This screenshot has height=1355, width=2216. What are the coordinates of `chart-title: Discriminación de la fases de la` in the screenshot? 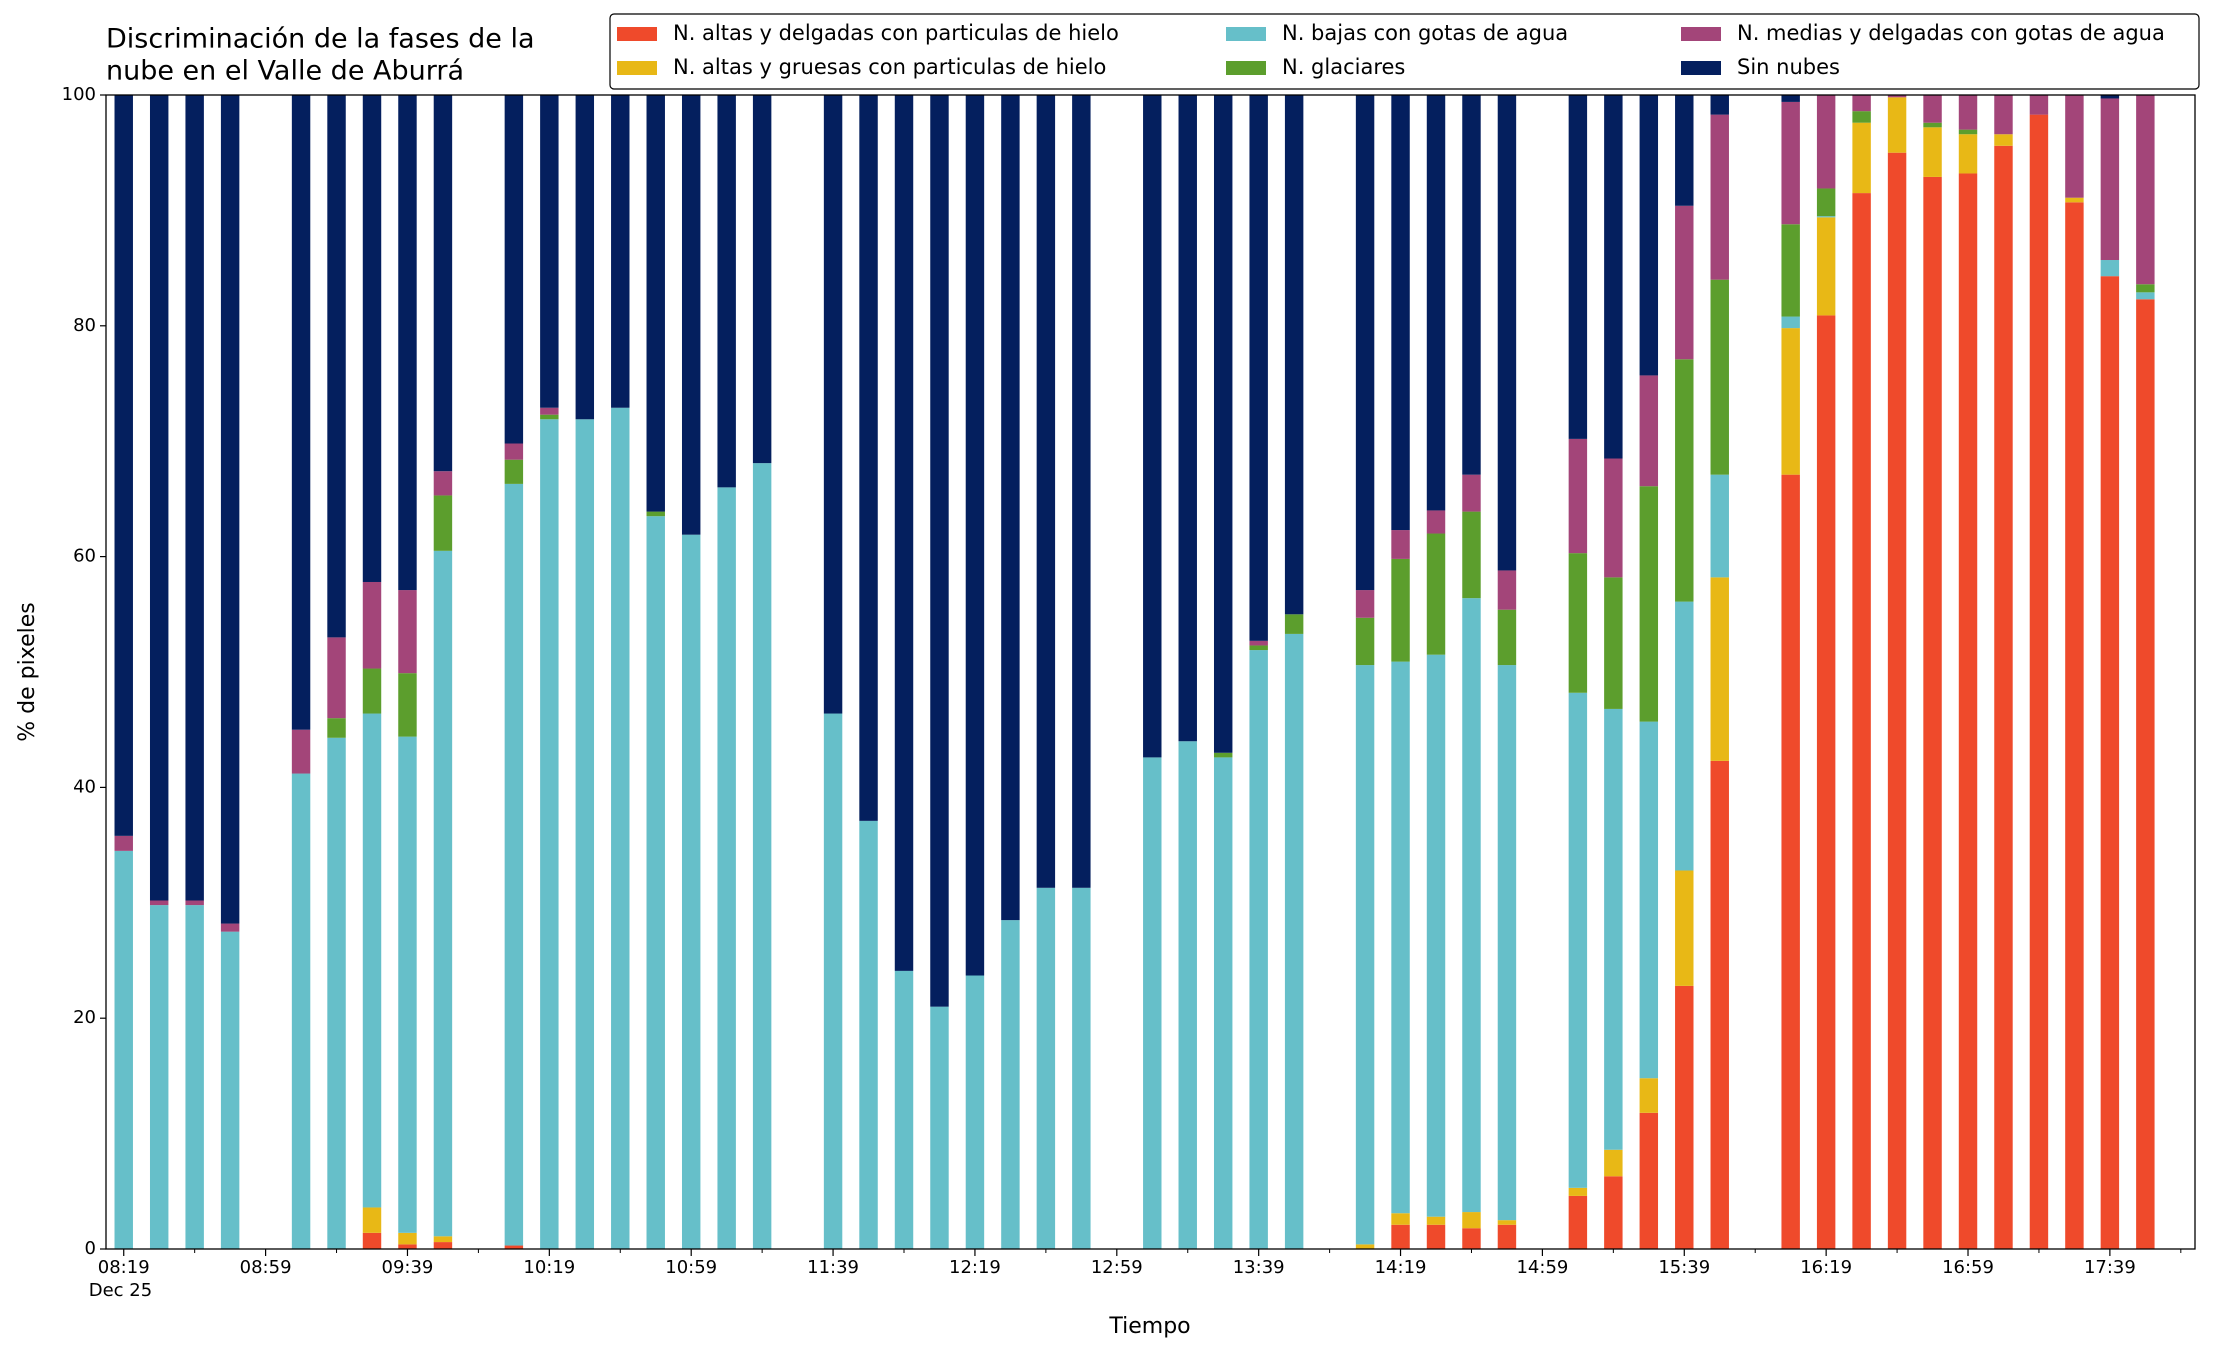 It's located at (320, 39).